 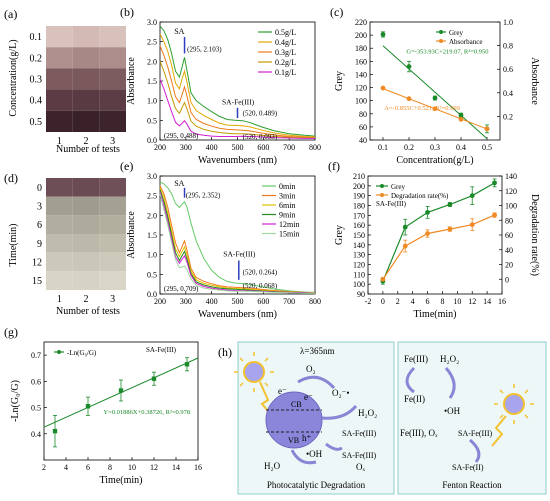 I want to click on arrow-to-safe3, so click(x=334, y=446).